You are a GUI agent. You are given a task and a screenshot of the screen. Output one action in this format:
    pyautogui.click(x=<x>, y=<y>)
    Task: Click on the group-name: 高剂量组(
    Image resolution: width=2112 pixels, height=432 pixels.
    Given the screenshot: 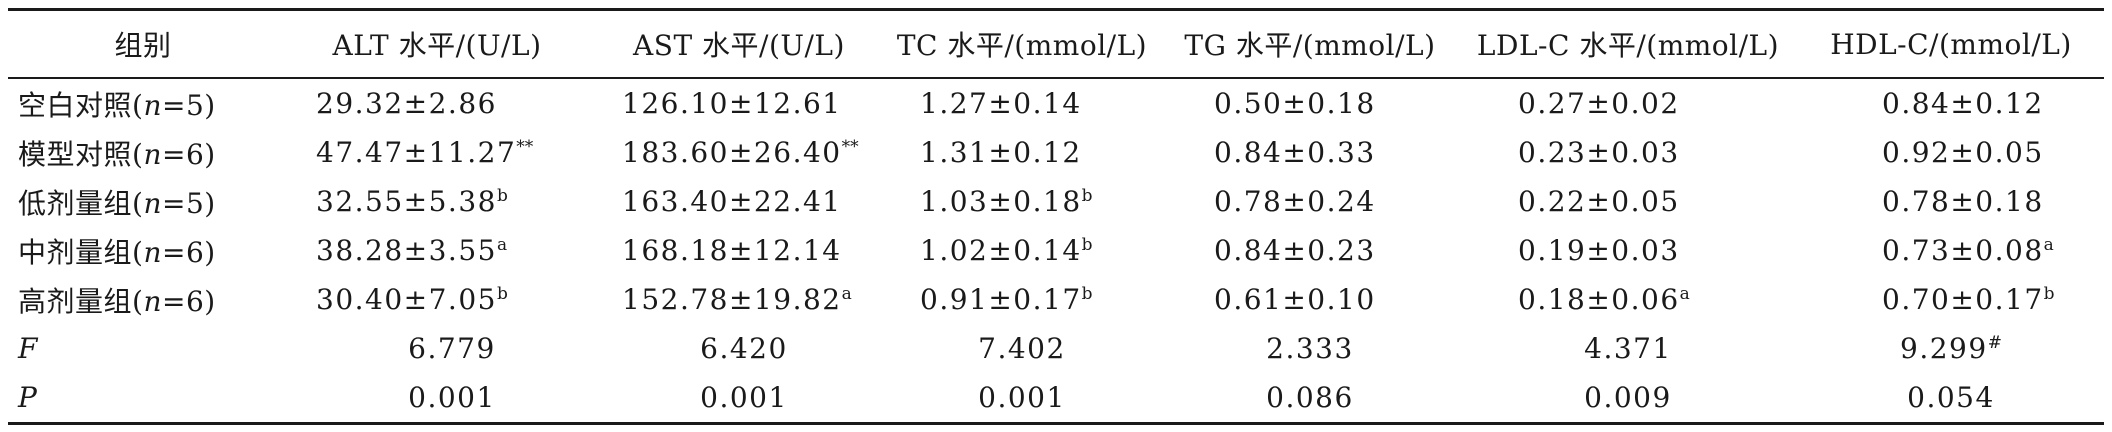 What is the action you would take?
    pyautogui.click(x=81, y=301)
    